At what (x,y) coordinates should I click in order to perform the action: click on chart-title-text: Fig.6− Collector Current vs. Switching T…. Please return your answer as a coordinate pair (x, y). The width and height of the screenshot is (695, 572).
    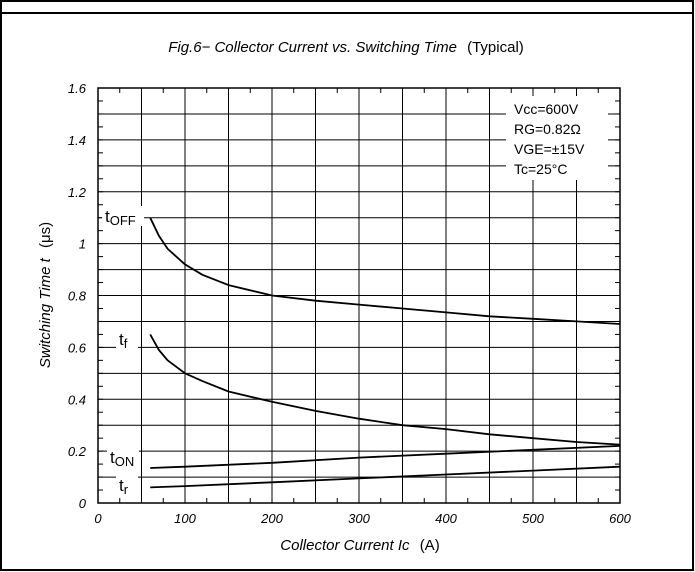
    Looking at the image, I should click on (312, 47).